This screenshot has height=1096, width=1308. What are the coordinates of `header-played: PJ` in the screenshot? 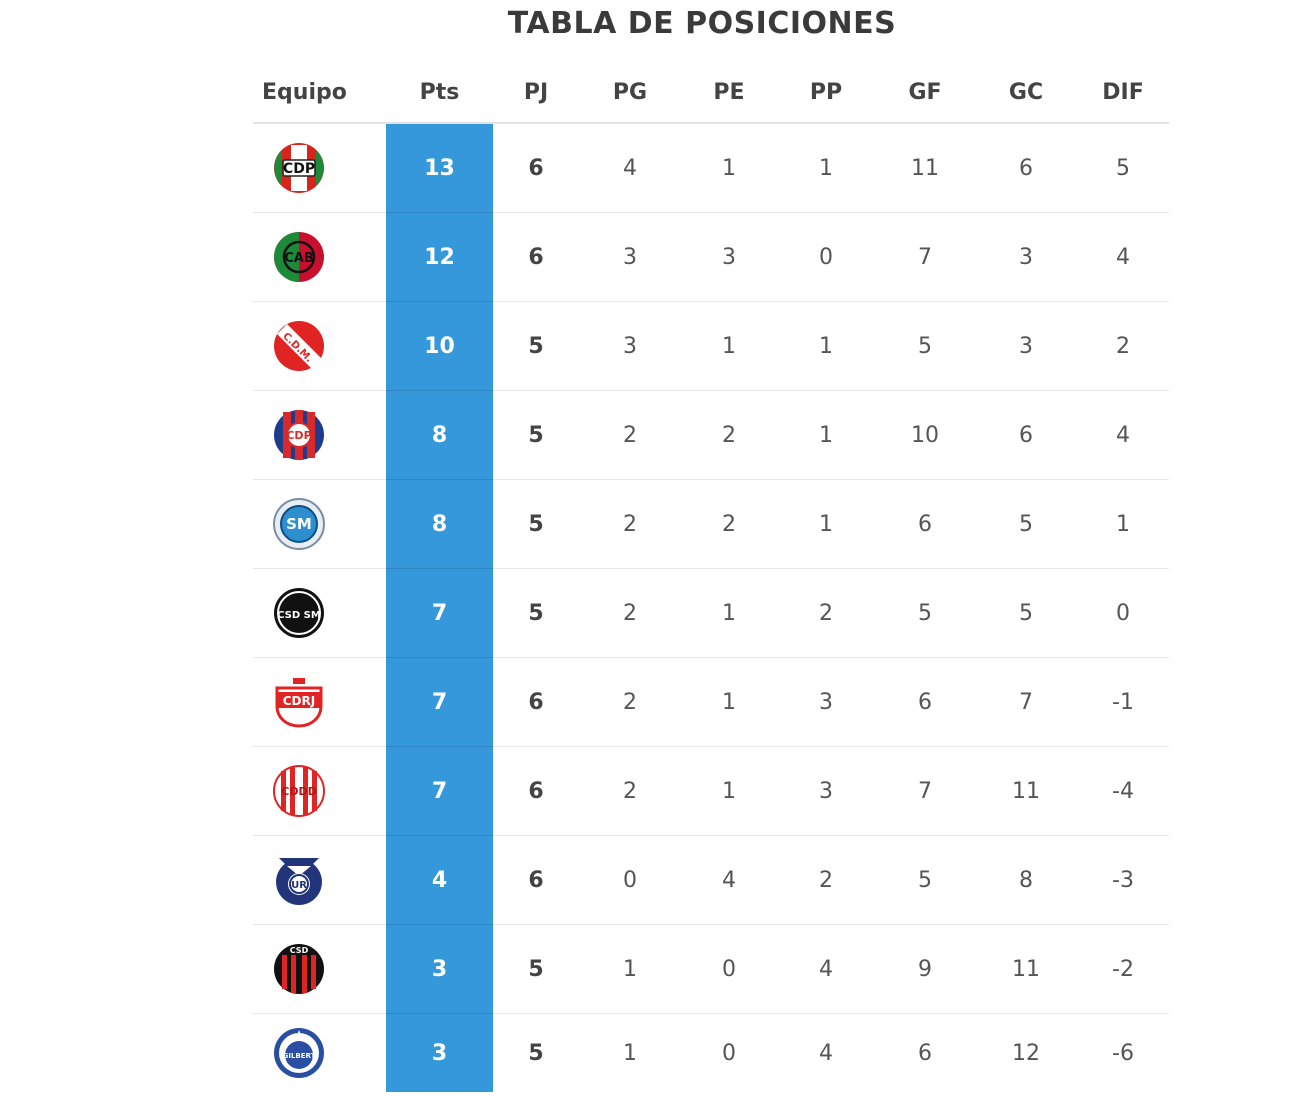 It's located at (536, 93).